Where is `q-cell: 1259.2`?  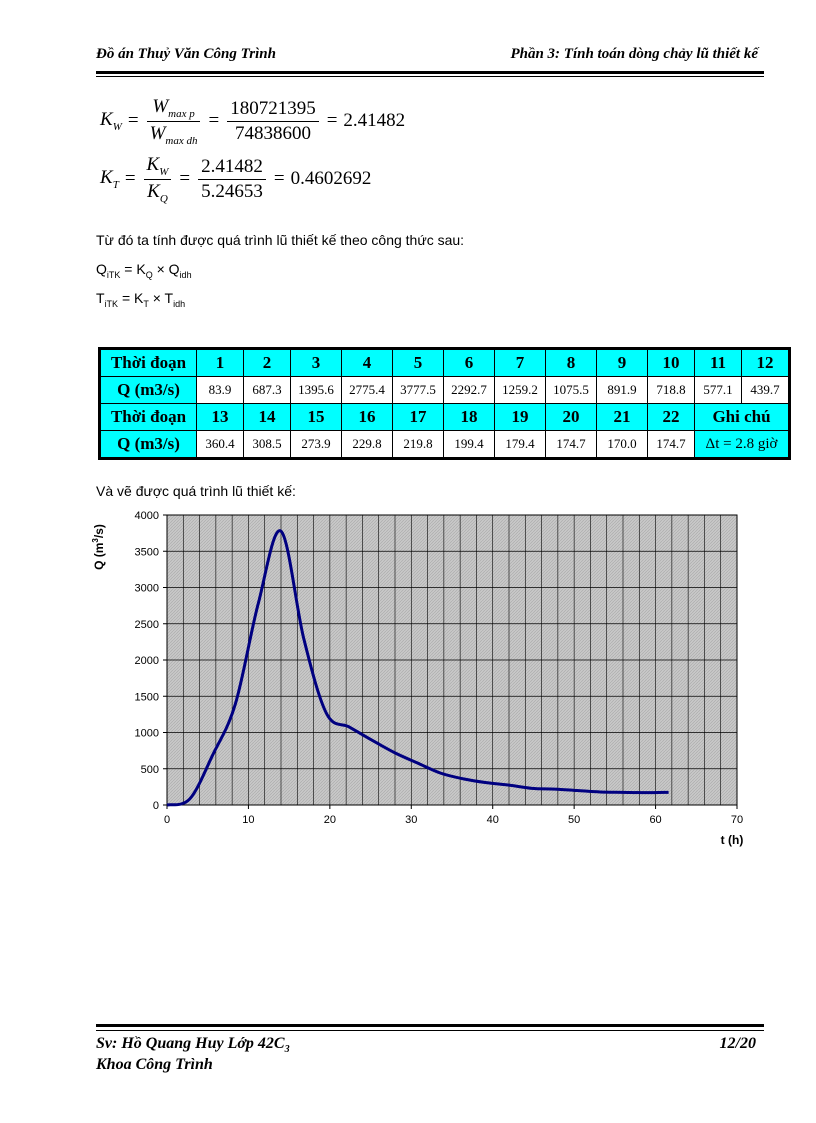
q-cell: 1259.2 is located at coordinates (520, 390).